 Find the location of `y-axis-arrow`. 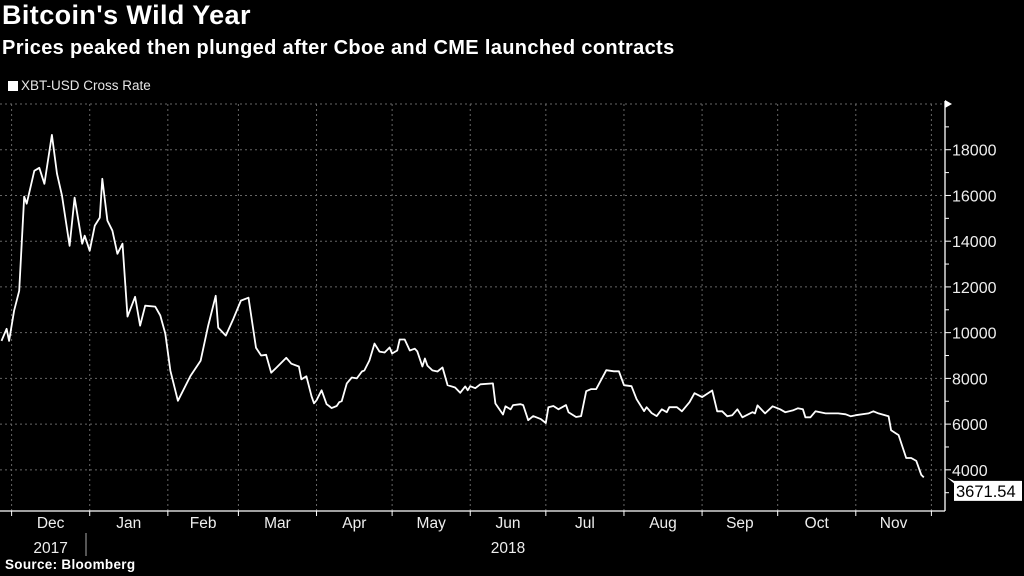

y-axis-arrow is located at coordinates (948, 104).